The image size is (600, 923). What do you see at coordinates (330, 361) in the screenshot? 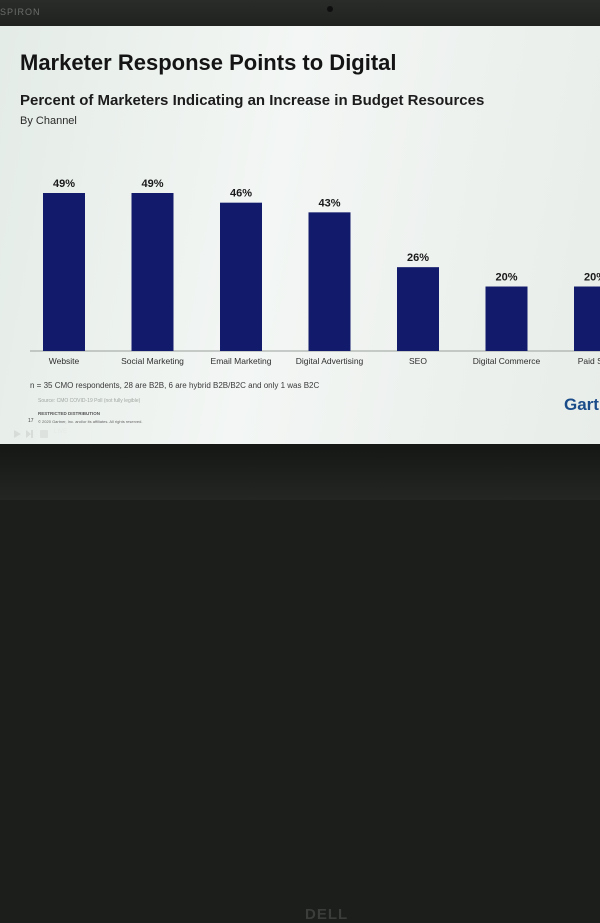
I see `category-label-3: Digital Advertising` at bounding box center [330, 361].